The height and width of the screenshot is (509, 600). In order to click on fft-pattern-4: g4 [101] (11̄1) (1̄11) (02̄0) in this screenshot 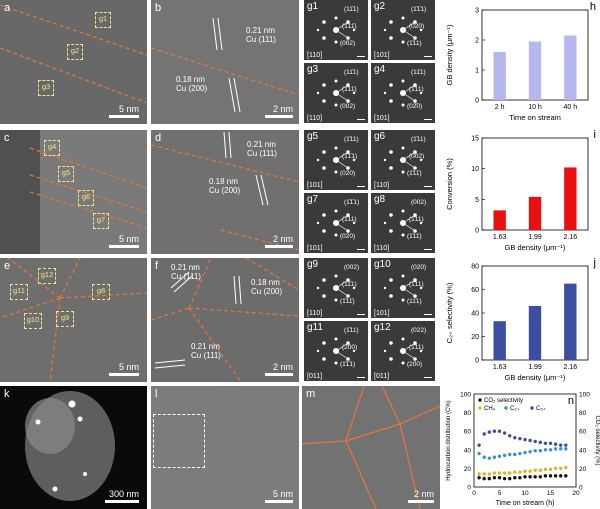, I will do `click(403, 93)`.